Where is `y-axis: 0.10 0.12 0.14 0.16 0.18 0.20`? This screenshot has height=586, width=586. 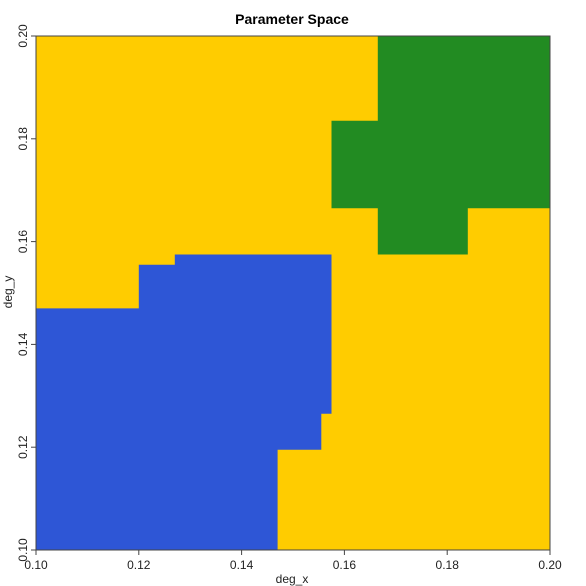 y-axis: 0.10 0.12 0.14 0.16 0.18 0.20 is located at coordinates (26, 293).